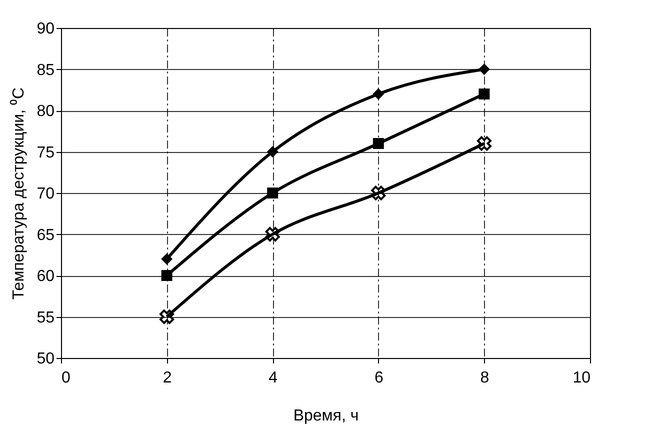 The width and height of the screenshot is (656, 438). What do you see at coordinates (581, 378) in the screenshot?
I see `x-tick-label: 10` at bounding box center [581, 378].